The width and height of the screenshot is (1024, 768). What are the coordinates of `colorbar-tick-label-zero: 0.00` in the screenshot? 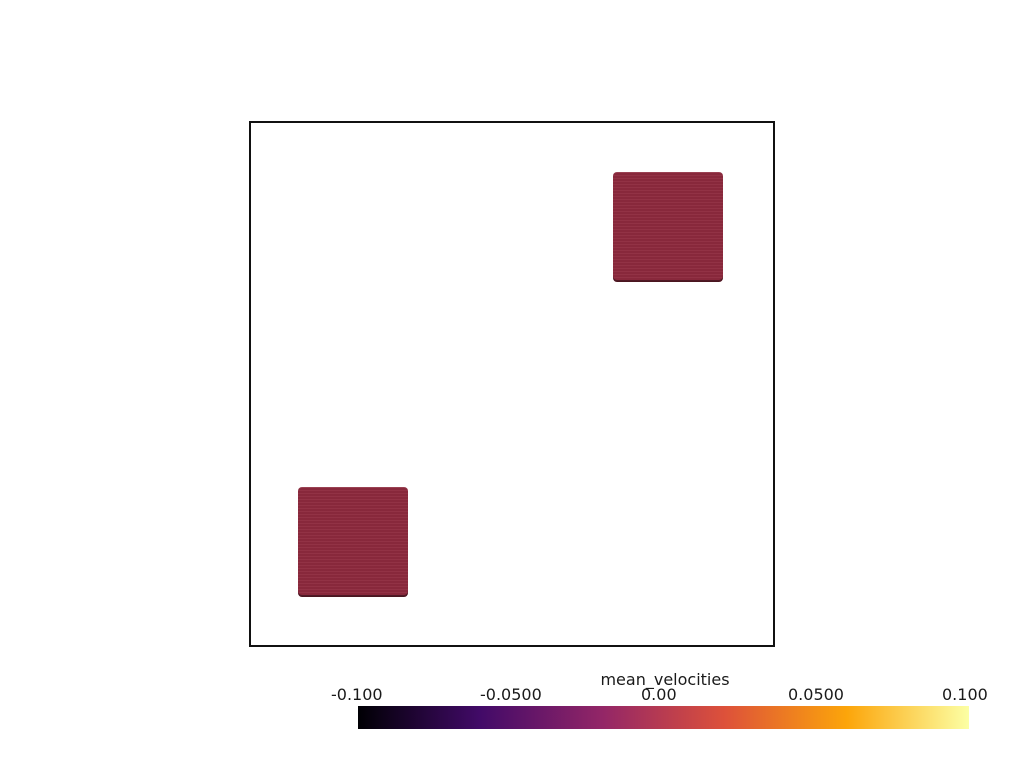 It's located at (659, 694).